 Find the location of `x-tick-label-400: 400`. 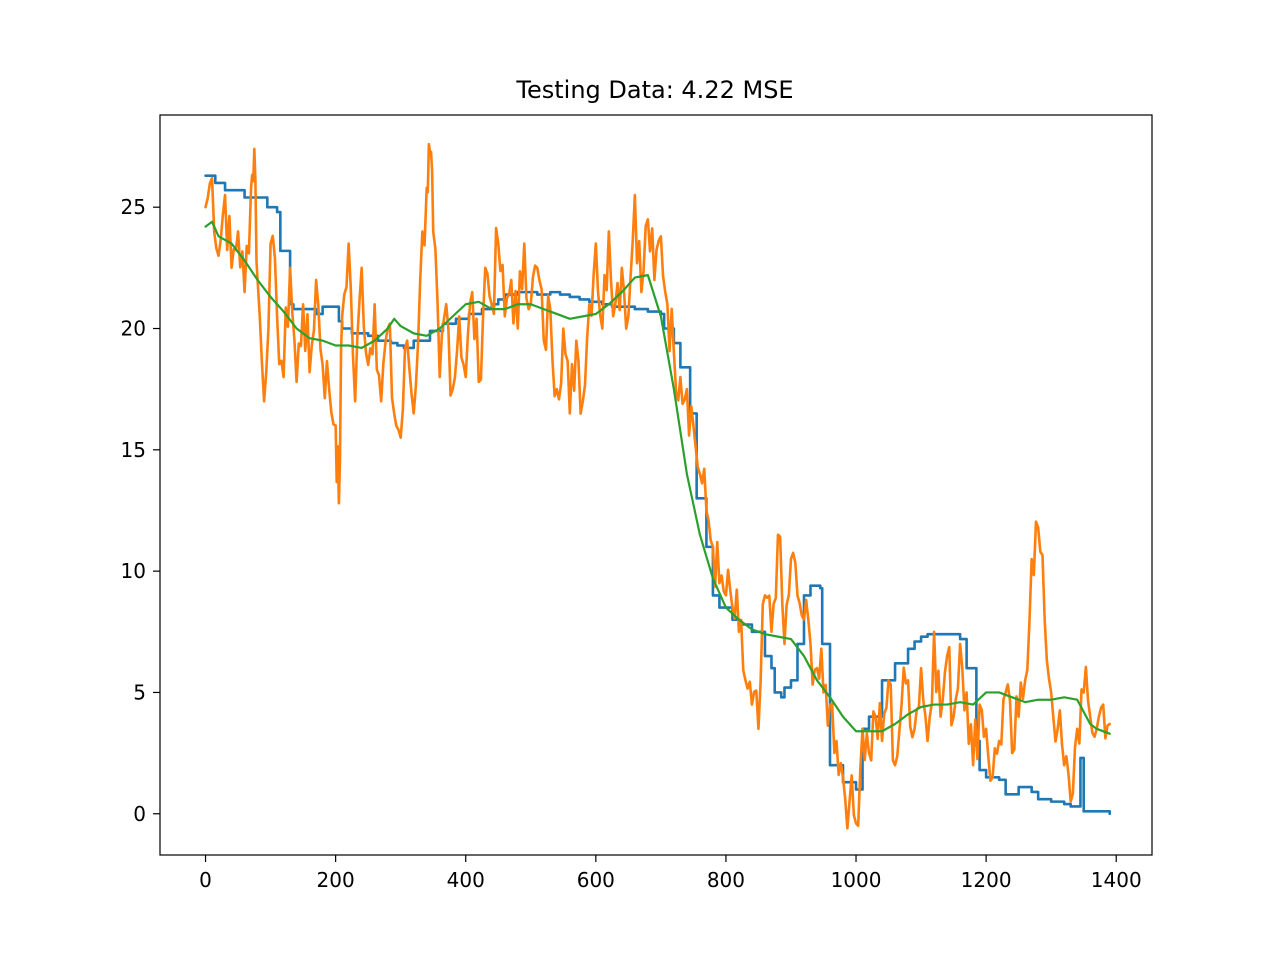

x-tick-label-400: 400 is located at coordinates (466, 880).